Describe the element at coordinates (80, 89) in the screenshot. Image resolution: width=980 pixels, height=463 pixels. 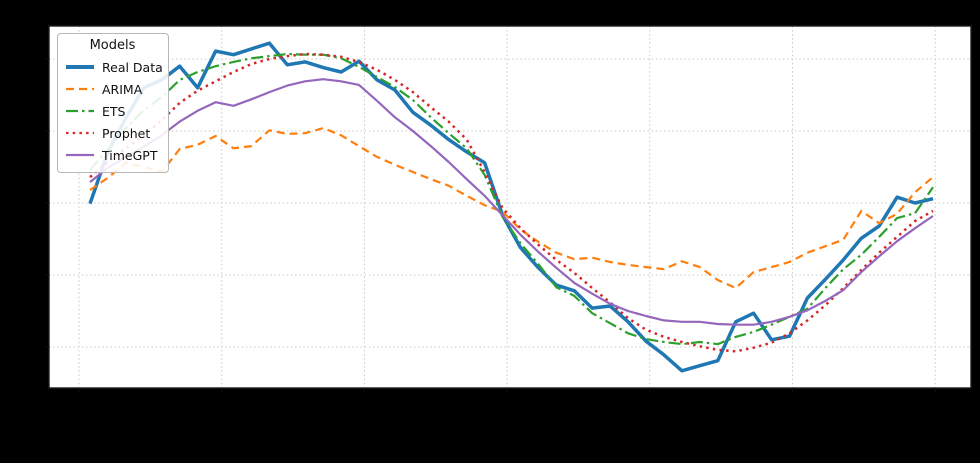
I see `dashed-line-swatch-icon` at that location.